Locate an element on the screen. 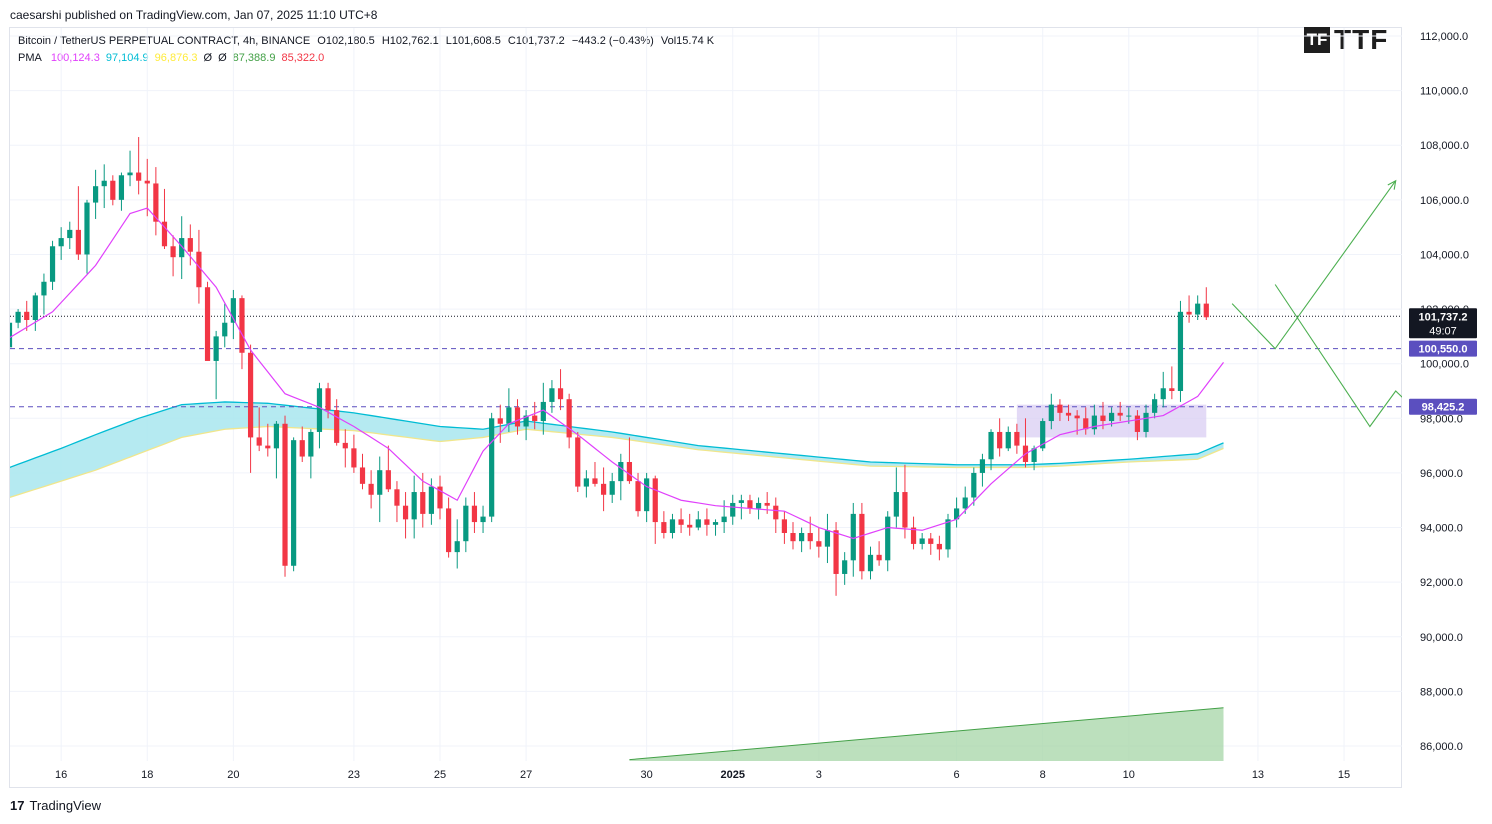 The image size is (1492, 824). x-axis-tick-label: 8 is located at coordinates (1043, 775).